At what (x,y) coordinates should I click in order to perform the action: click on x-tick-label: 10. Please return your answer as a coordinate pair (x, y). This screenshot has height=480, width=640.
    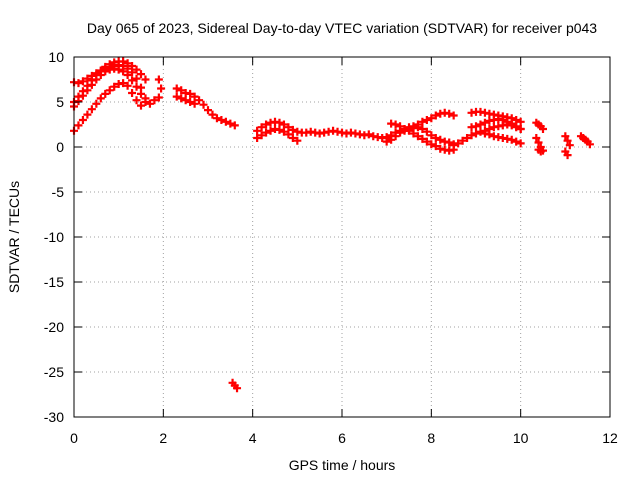
    Looking at the image, I should click on (521, 438).